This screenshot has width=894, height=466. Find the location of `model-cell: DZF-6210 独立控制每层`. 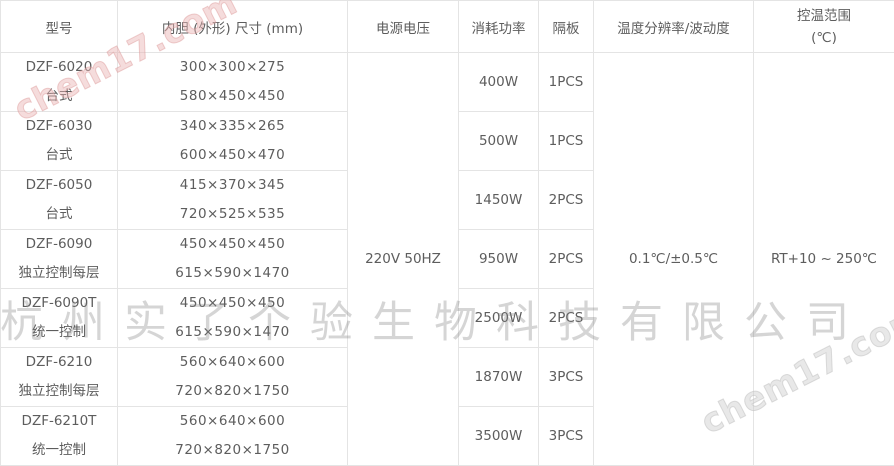

model-cell: DZF-6210 独立控制每层 is located at coordinates (59, 377).